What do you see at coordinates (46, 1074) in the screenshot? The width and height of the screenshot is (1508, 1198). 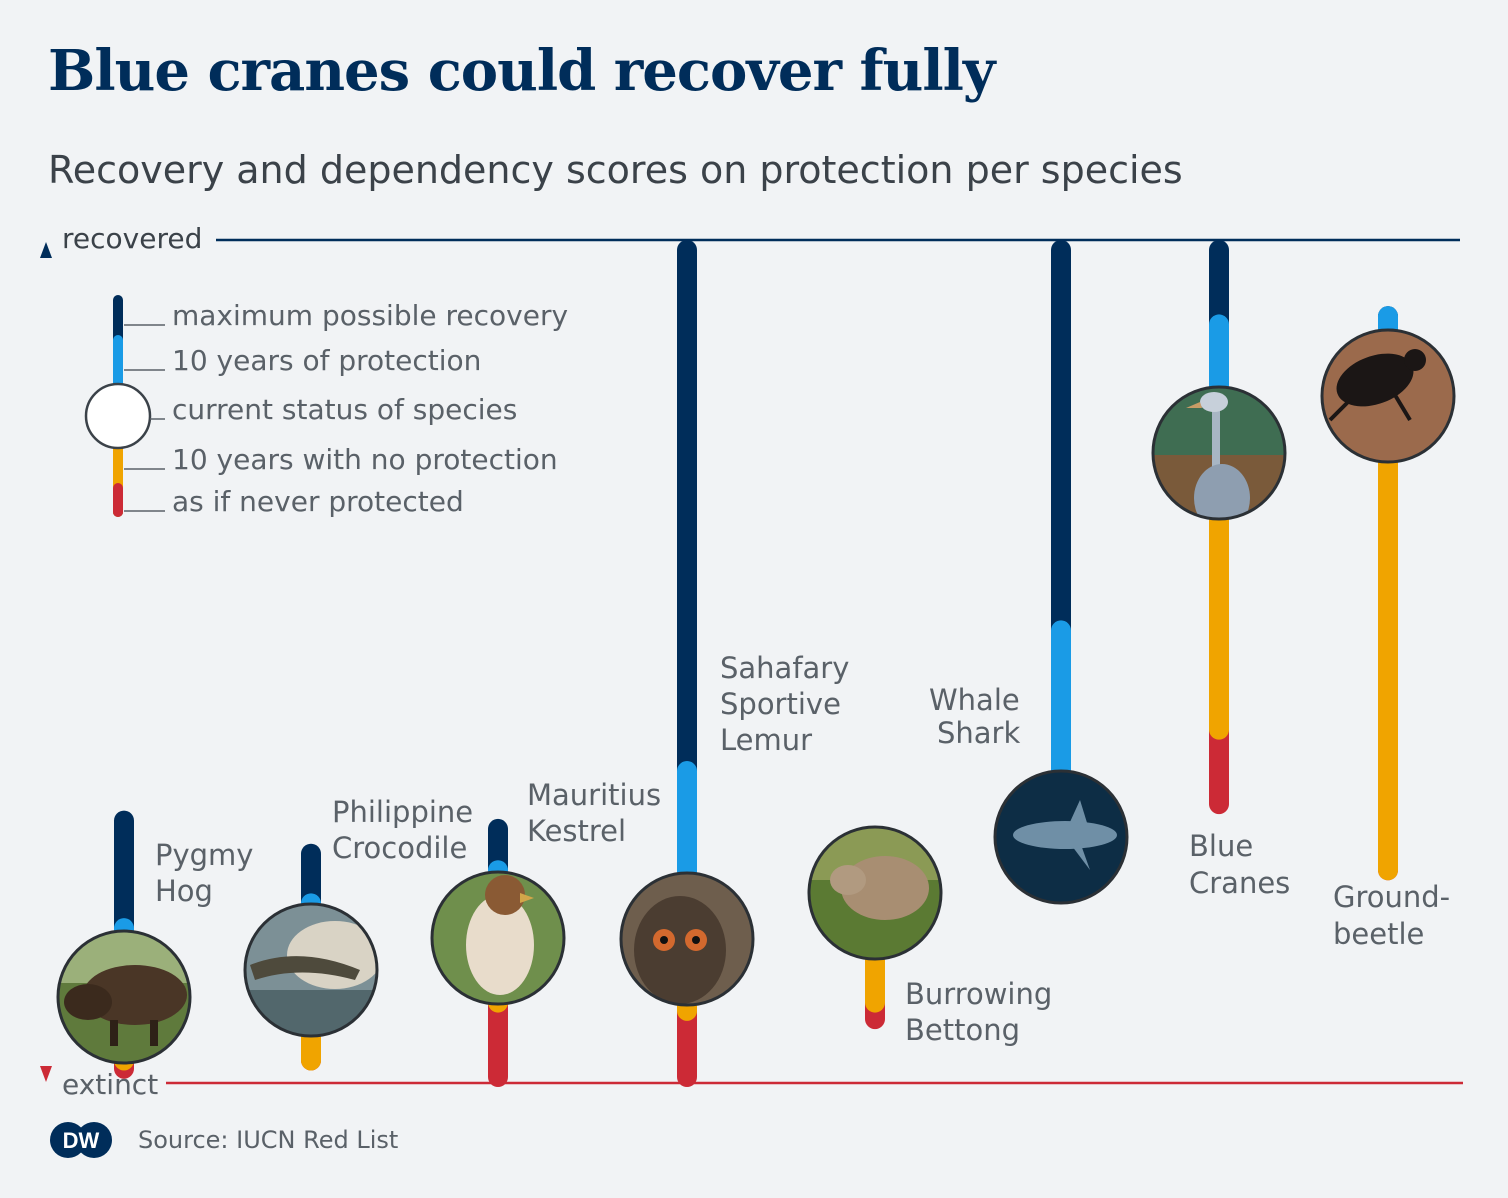 I see `axis-arrow-down-icon` at bounding box center [46, 1074].